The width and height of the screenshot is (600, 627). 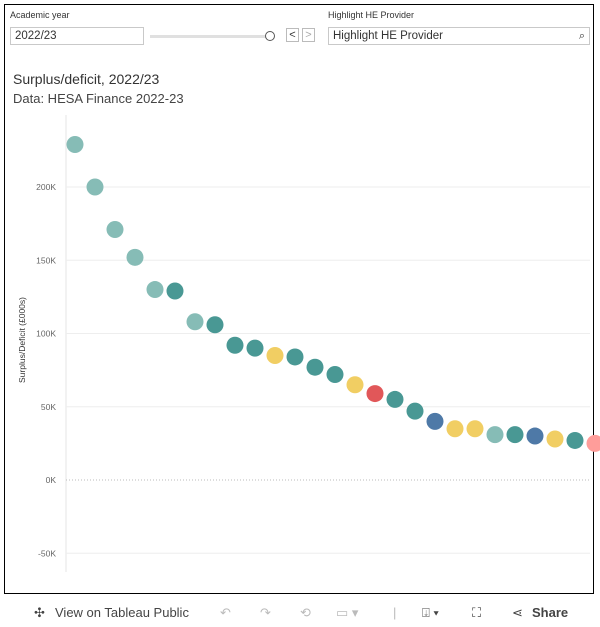 What do you see at coordinates (225, 612) in the screenshot?
I see `undo-icon: ↶` at bounding box center [225, 612].